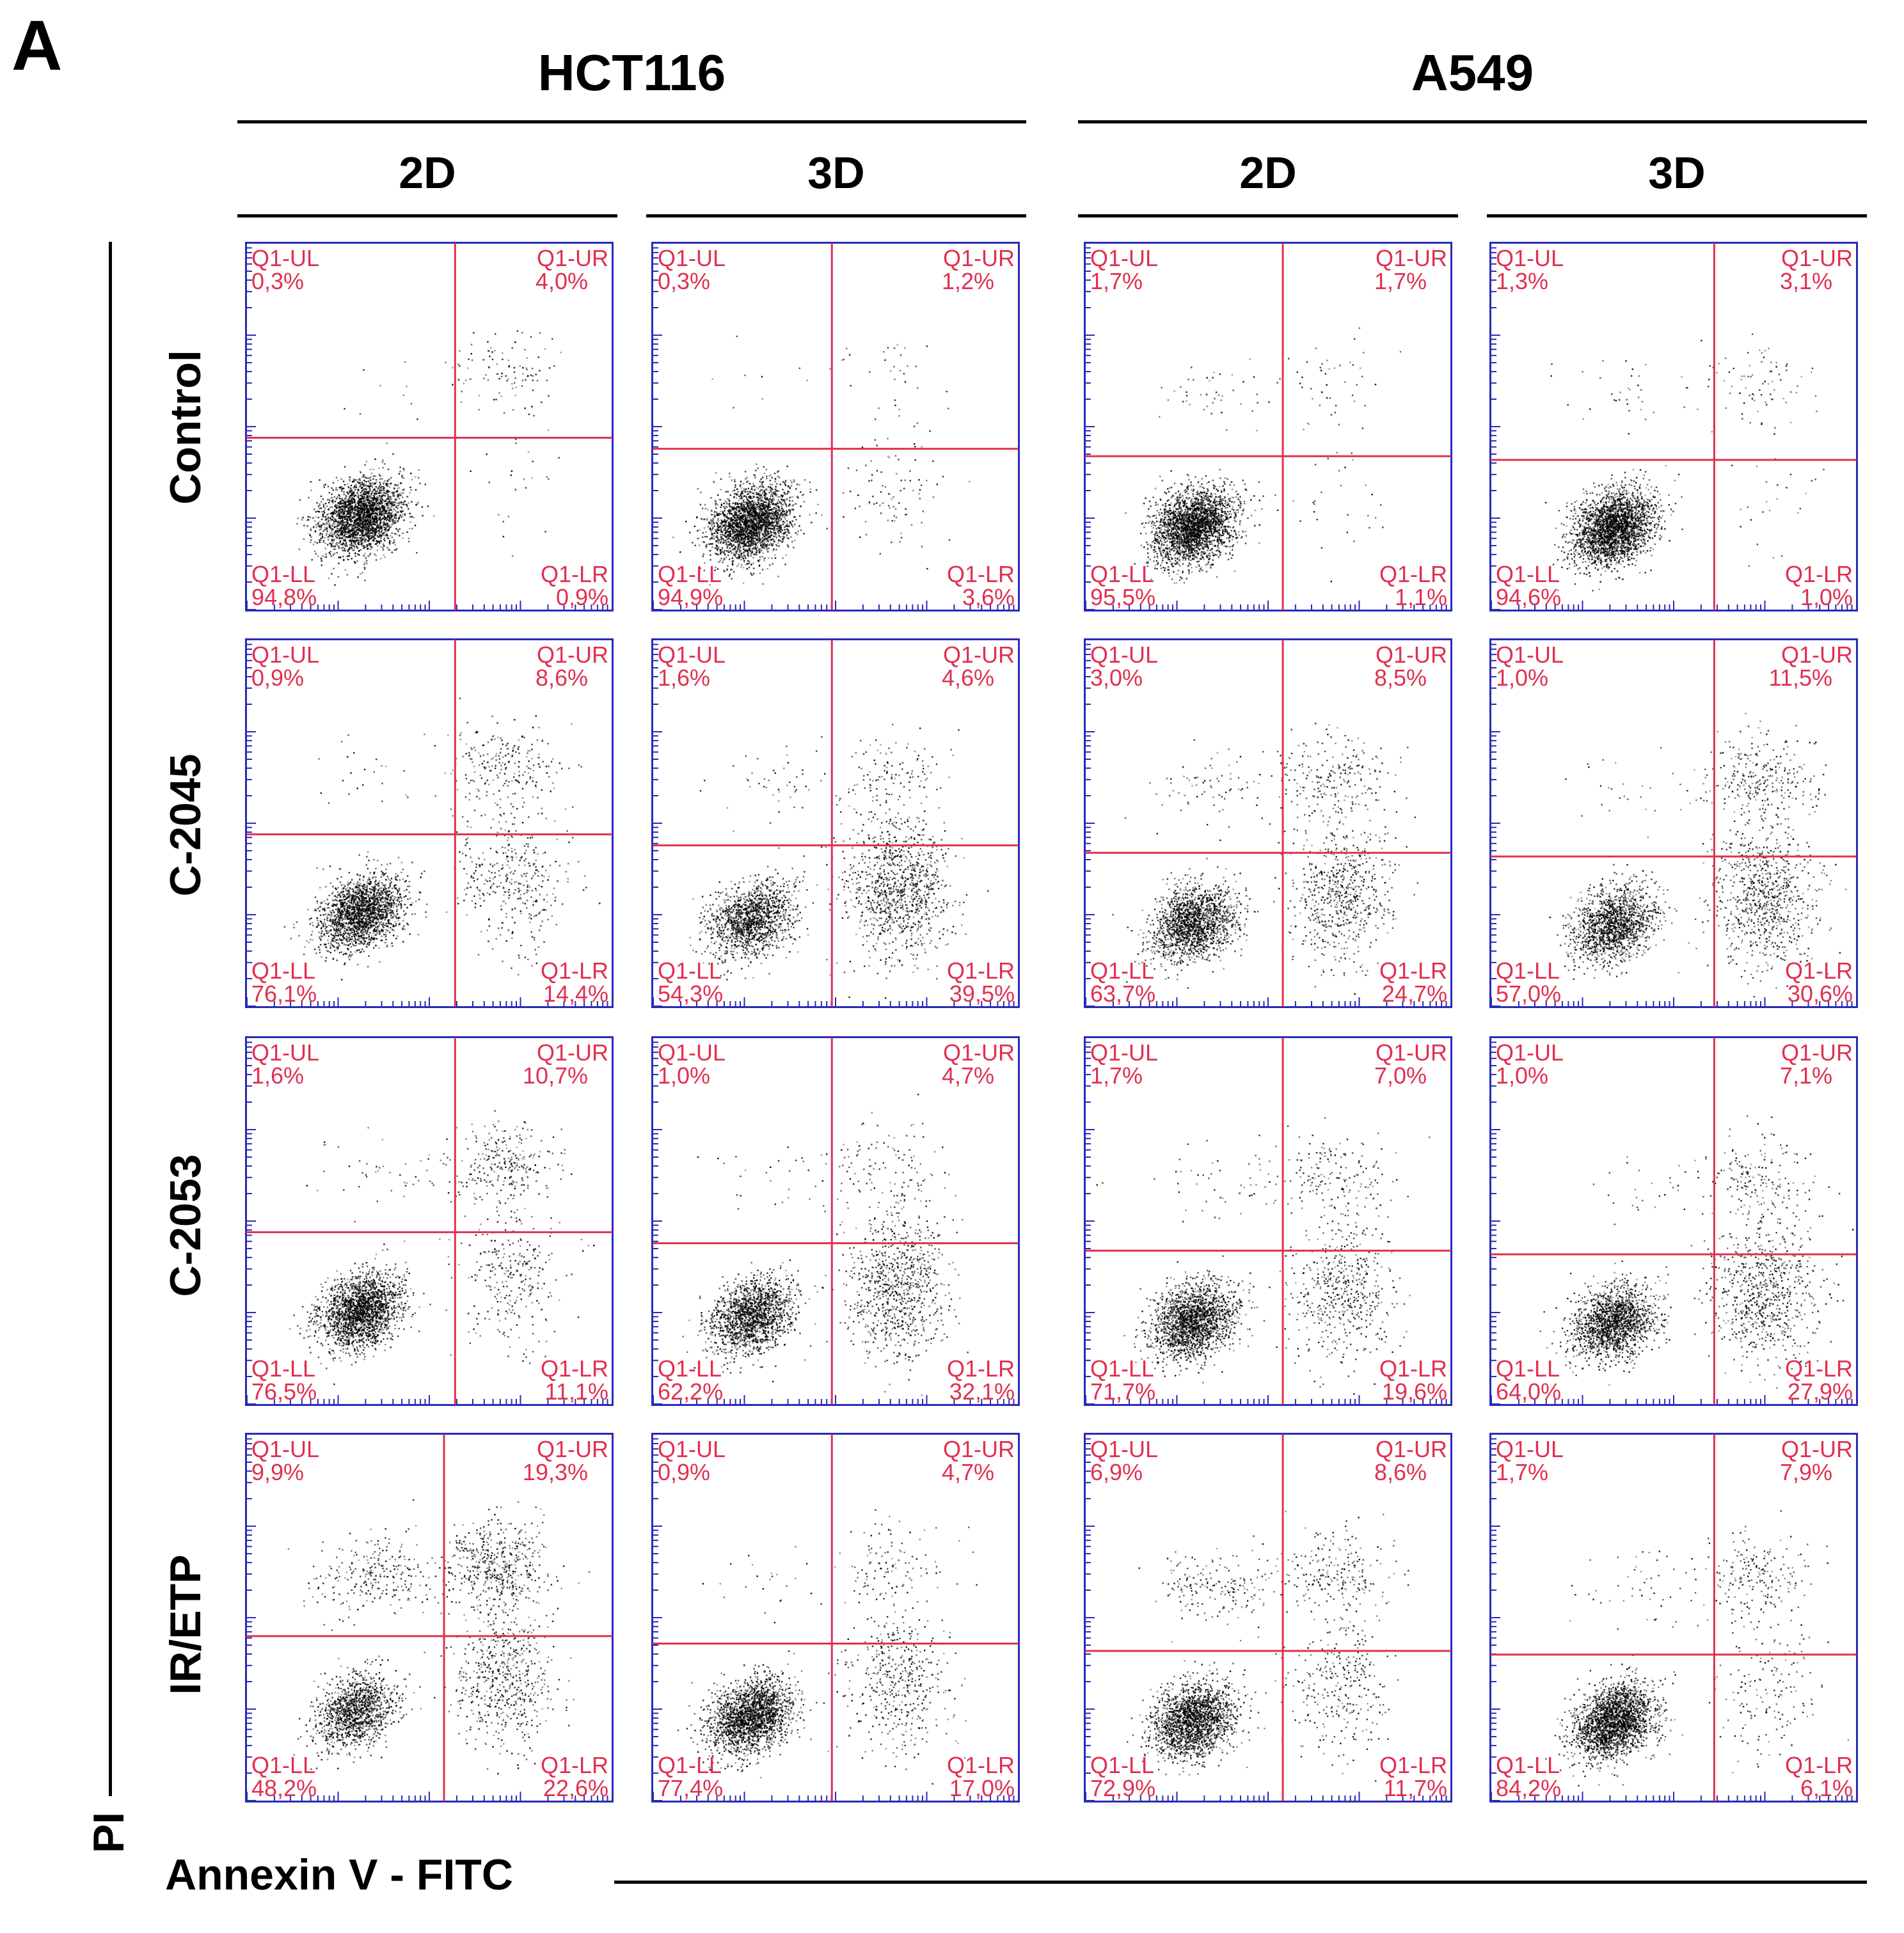 Image resolution: width=1904 pixels, height=1933 pixels. What do you see at coordinates (185, 427) in the screenshot?
I see `row-label-control: Control` at bounding box center [185, 427].